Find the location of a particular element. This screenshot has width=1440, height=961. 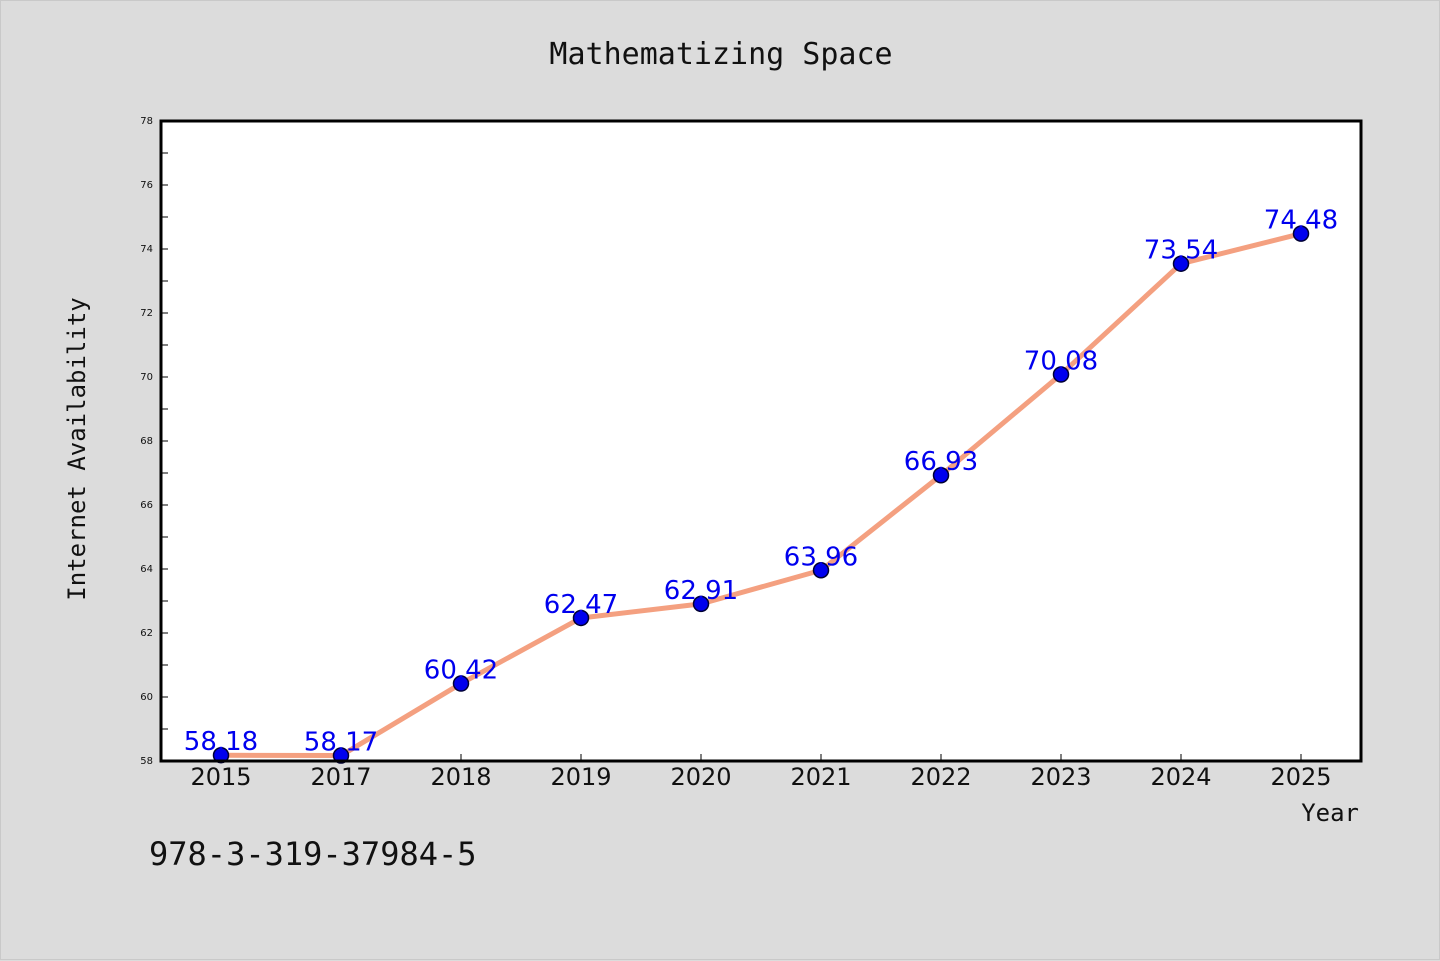

data-label: 60.42 is located at coordinates (461, 671).